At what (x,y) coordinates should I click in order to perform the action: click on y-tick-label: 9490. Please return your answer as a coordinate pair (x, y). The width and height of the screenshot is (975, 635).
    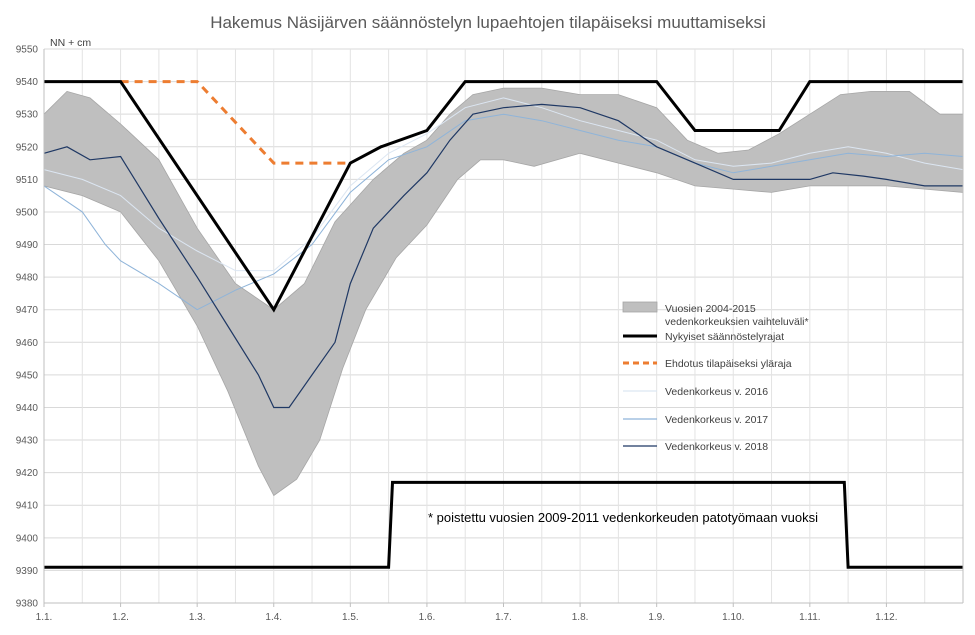
    Looking at the image, I should click on (27, 245).